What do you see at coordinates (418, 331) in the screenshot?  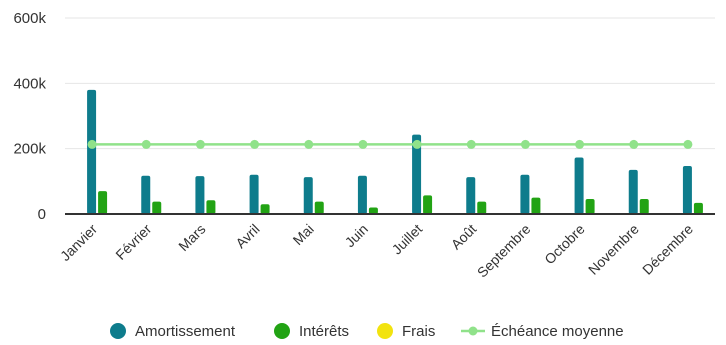 I see `legend-label: Frais` at bounding box center [418, 331].